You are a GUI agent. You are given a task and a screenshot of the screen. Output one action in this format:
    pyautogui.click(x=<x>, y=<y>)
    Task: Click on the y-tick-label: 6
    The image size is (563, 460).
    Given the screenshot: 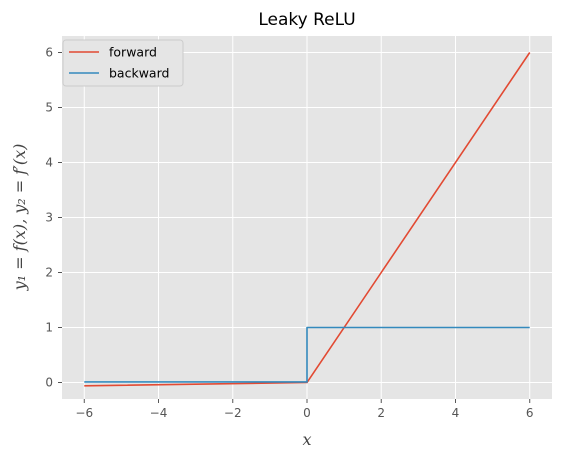 What is the action you would take?
    pyautogui.click(x=49, y=53)
    